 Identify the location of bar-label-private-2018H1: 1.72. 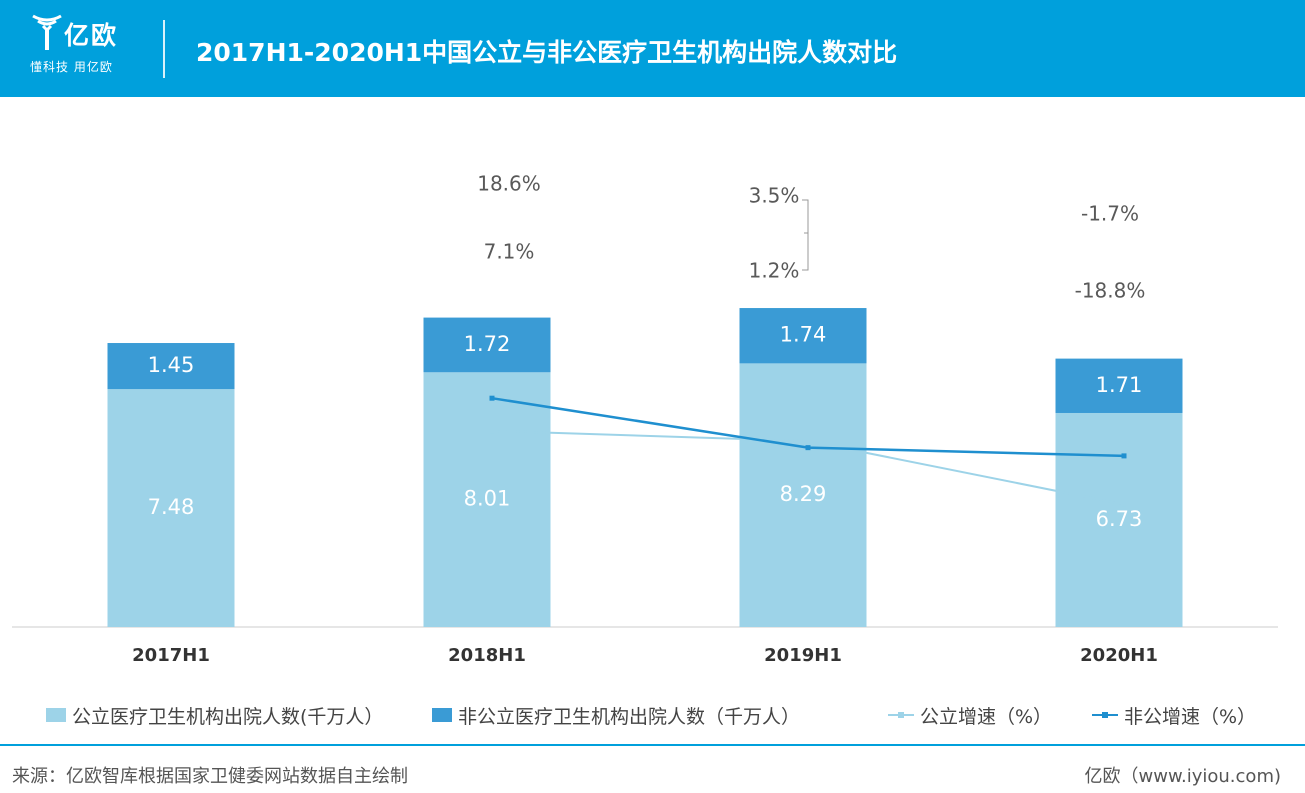
(487, 344).